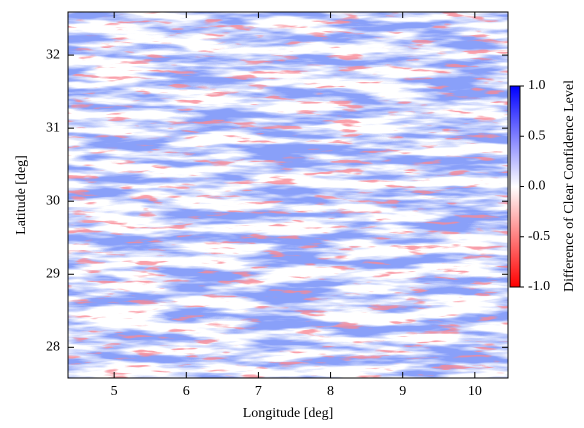 The width and height of the screenshot is (584, 428). Describe the element at coordinates (53, 347) in the screenshot. I see `y-tick-label: 28` at that location.